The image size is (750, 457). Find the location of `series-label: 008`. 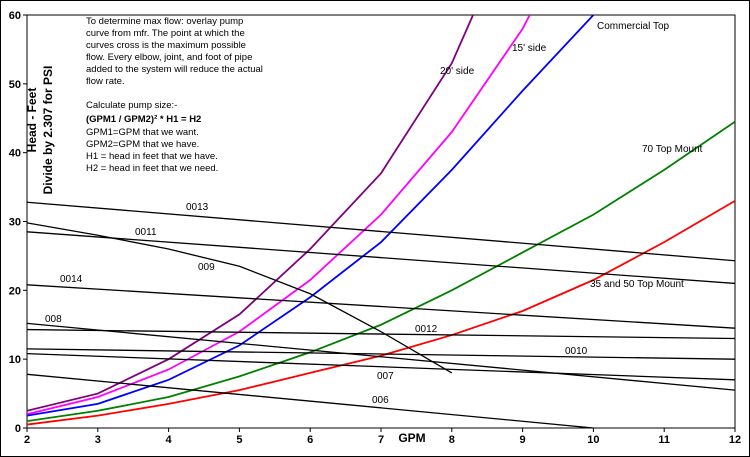

series-label: 008 is located at coordinates (53, 319).